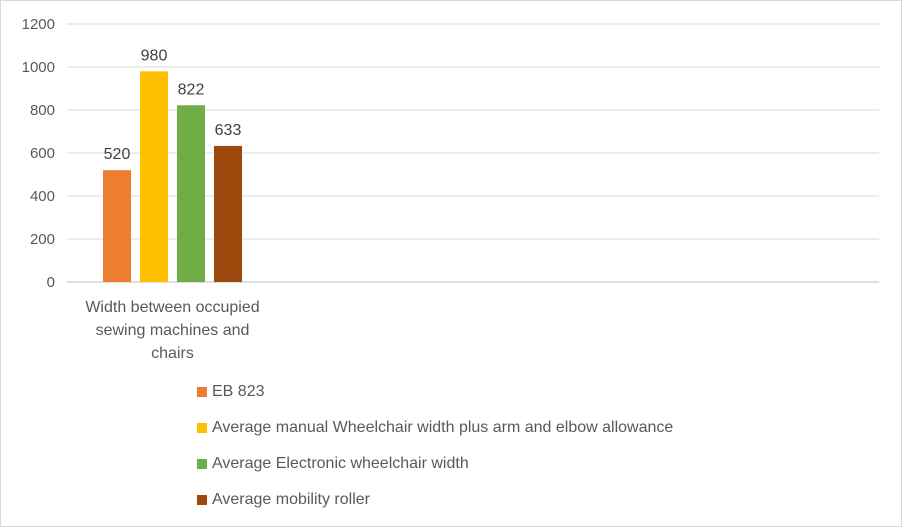  Describe the element at coordinates (42, 110) in the screenshot. I see `y-tick-label: 800` at that location.